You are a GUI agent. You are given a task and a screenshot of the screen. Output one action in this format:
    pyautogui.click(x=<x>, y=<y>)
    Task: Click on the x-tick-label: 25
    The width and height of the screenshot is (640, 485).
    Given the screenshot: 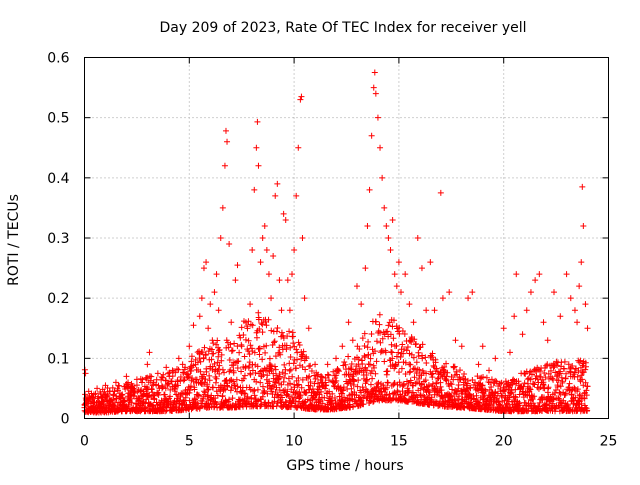 What is the action you would take?
    pyautogui.click(x=609, y=442)
    